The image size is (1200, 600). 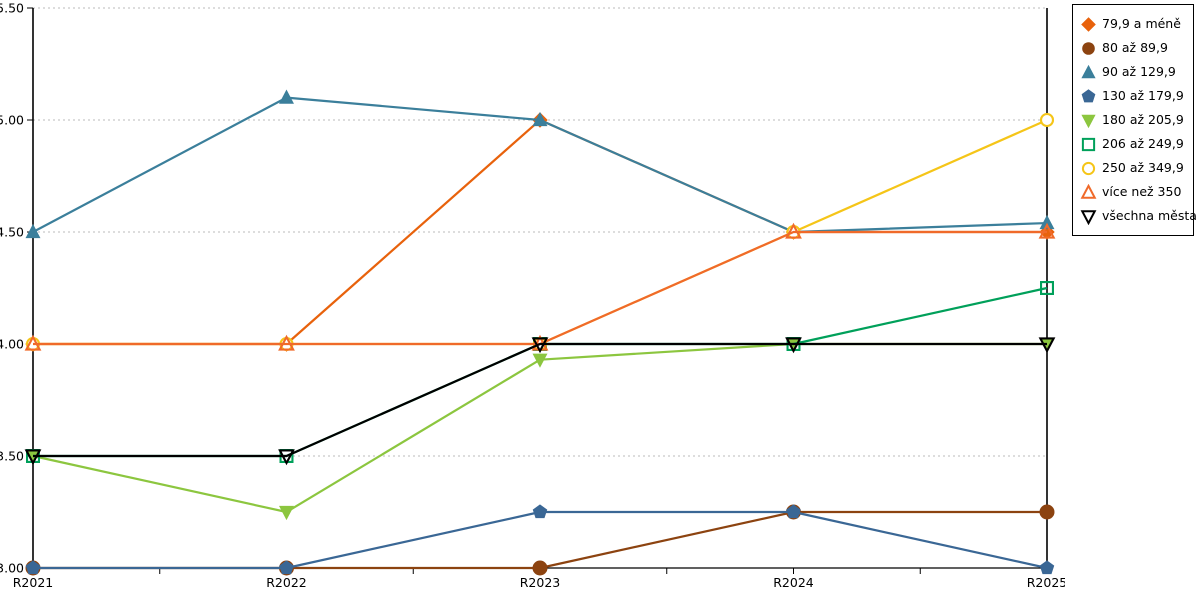 I want to click on x-axis-tick-label: R2023, so click(x=540, y=582).